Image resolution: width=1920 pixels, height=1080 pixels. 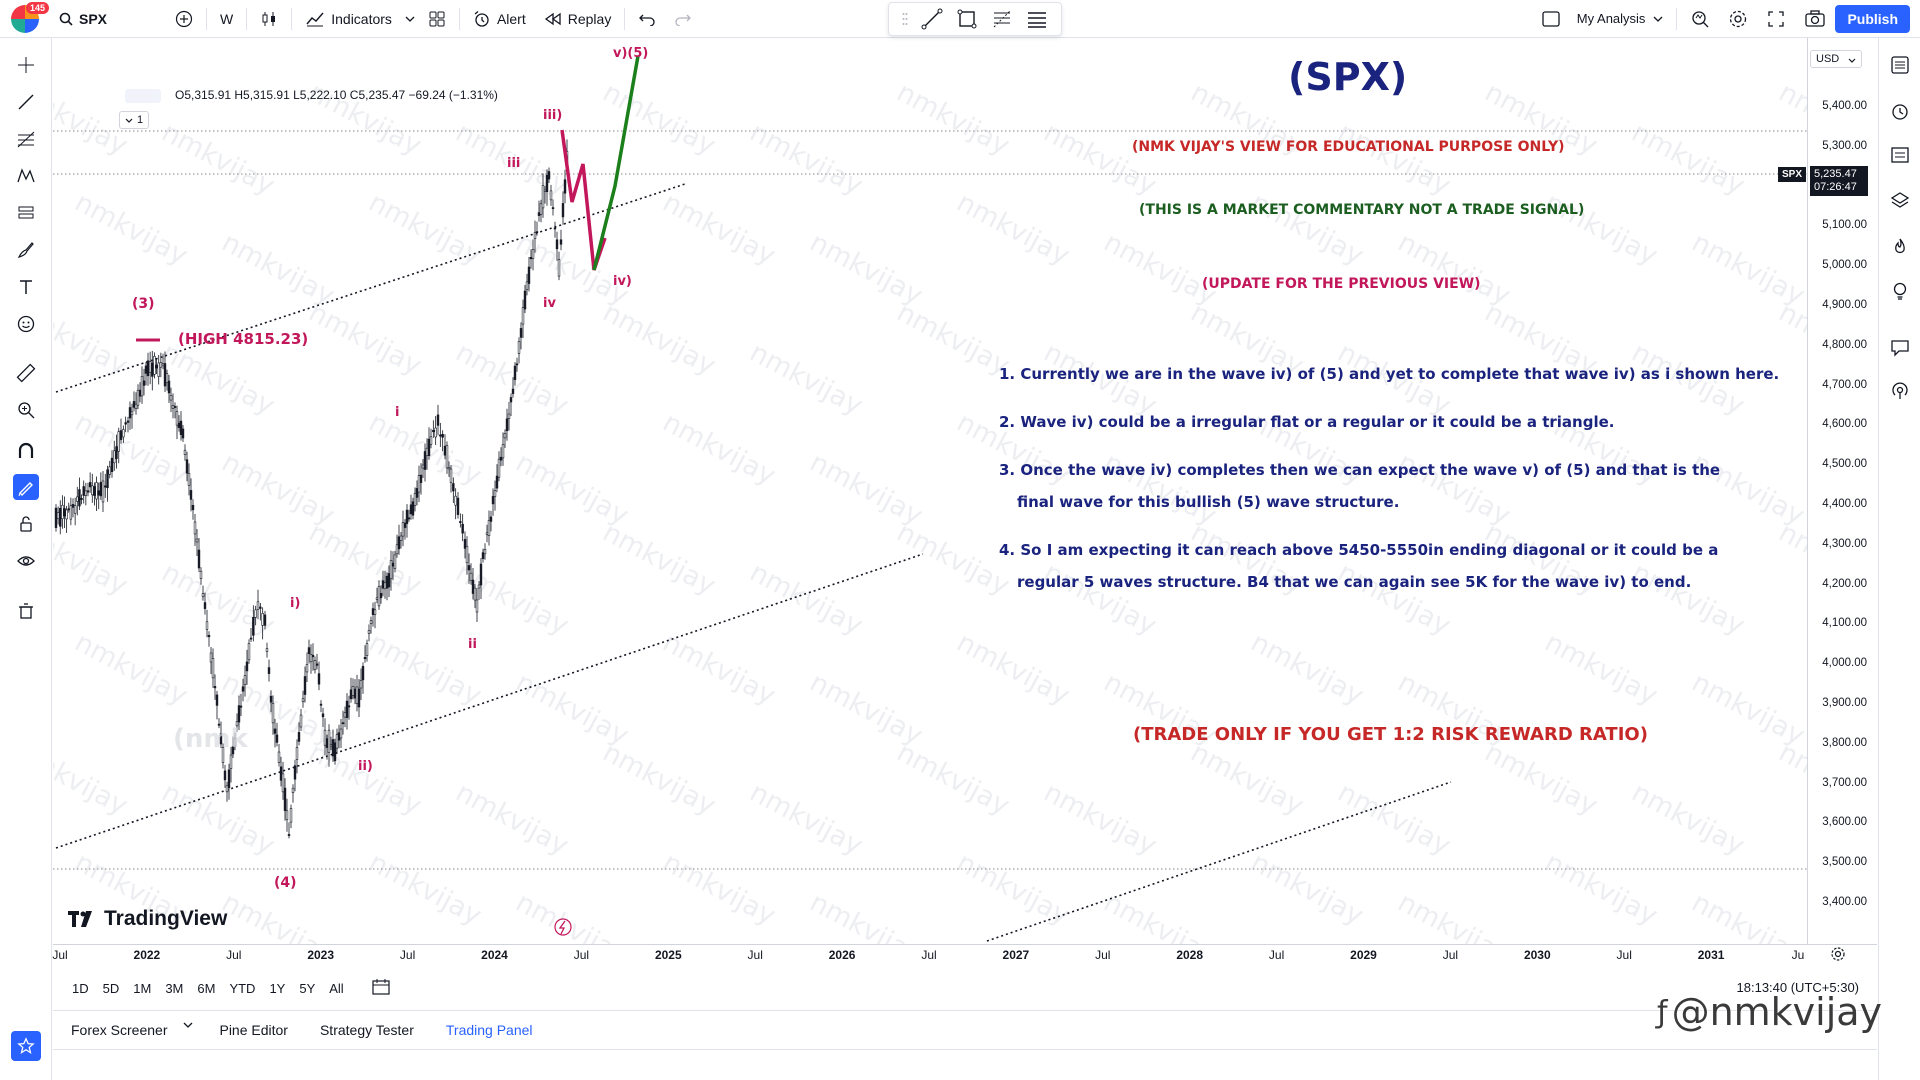 What do you see at coordinates (307, 988) in the screenshot?
I see `range-button: 5Y` at bounding box center [307, 988].